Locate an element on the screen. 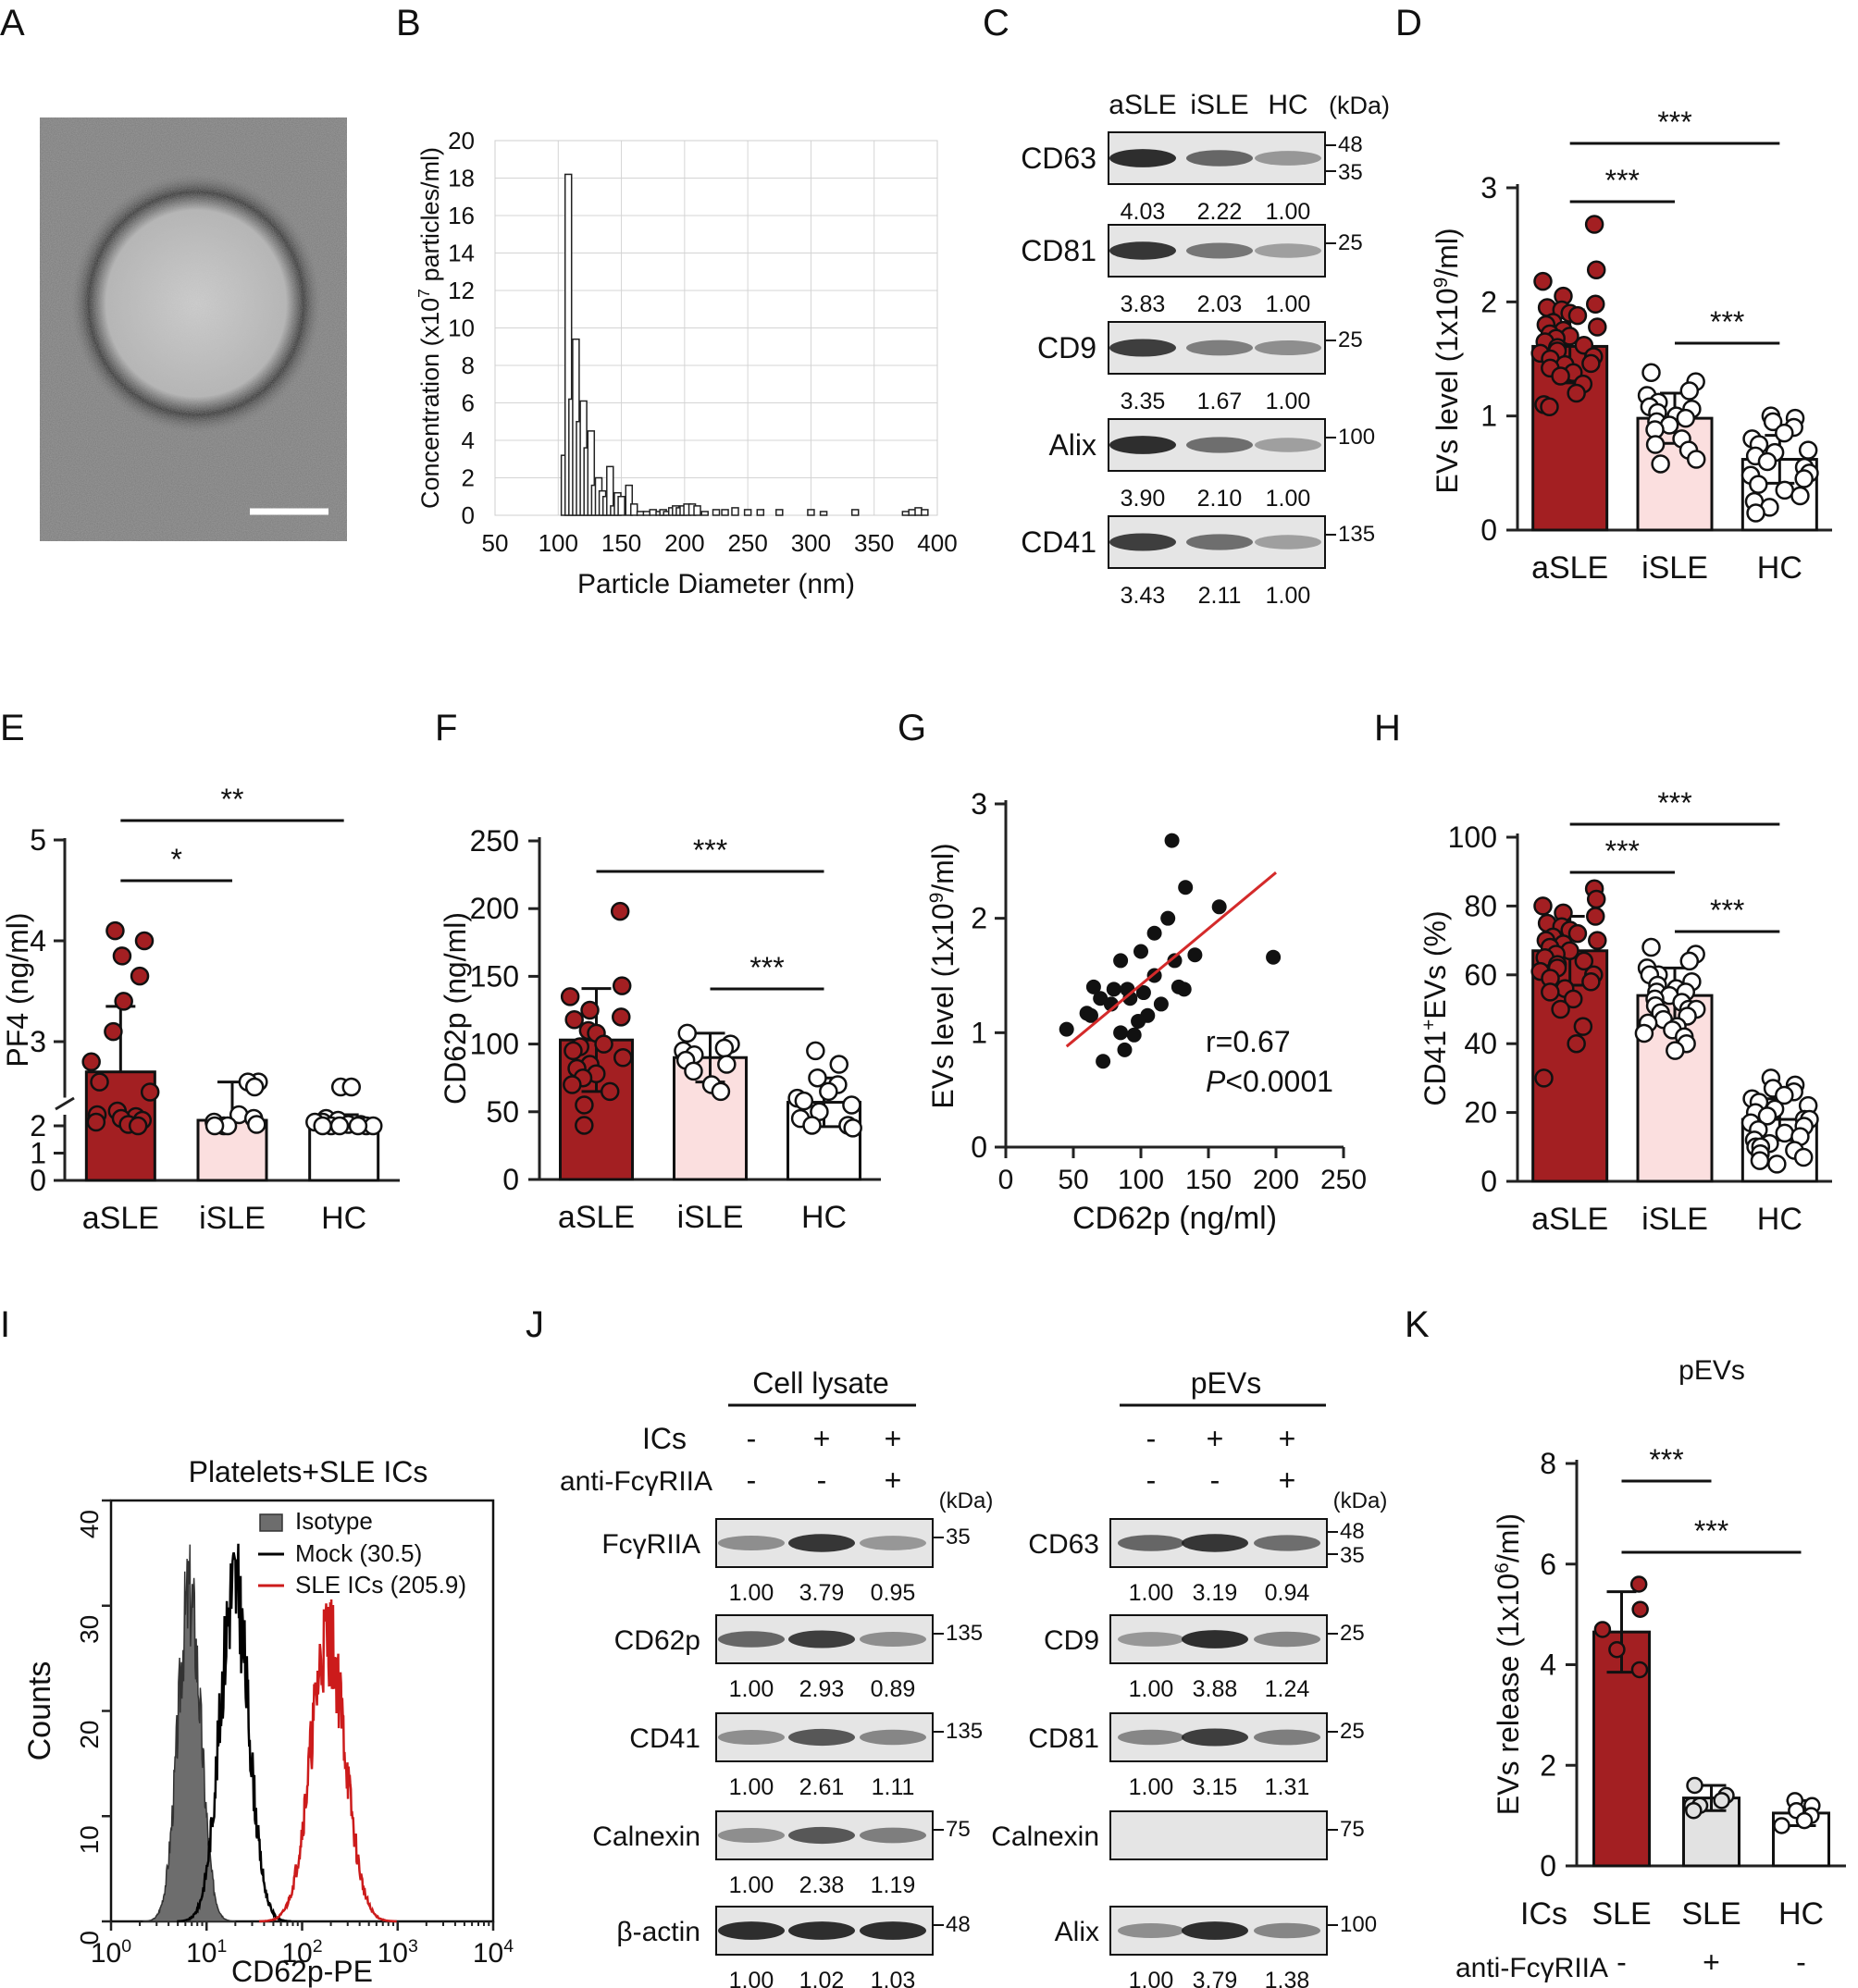 The image size is (1858, 1988). y-axis-title: CD41+EVs (%) is located at coordinates (1435, 1007).